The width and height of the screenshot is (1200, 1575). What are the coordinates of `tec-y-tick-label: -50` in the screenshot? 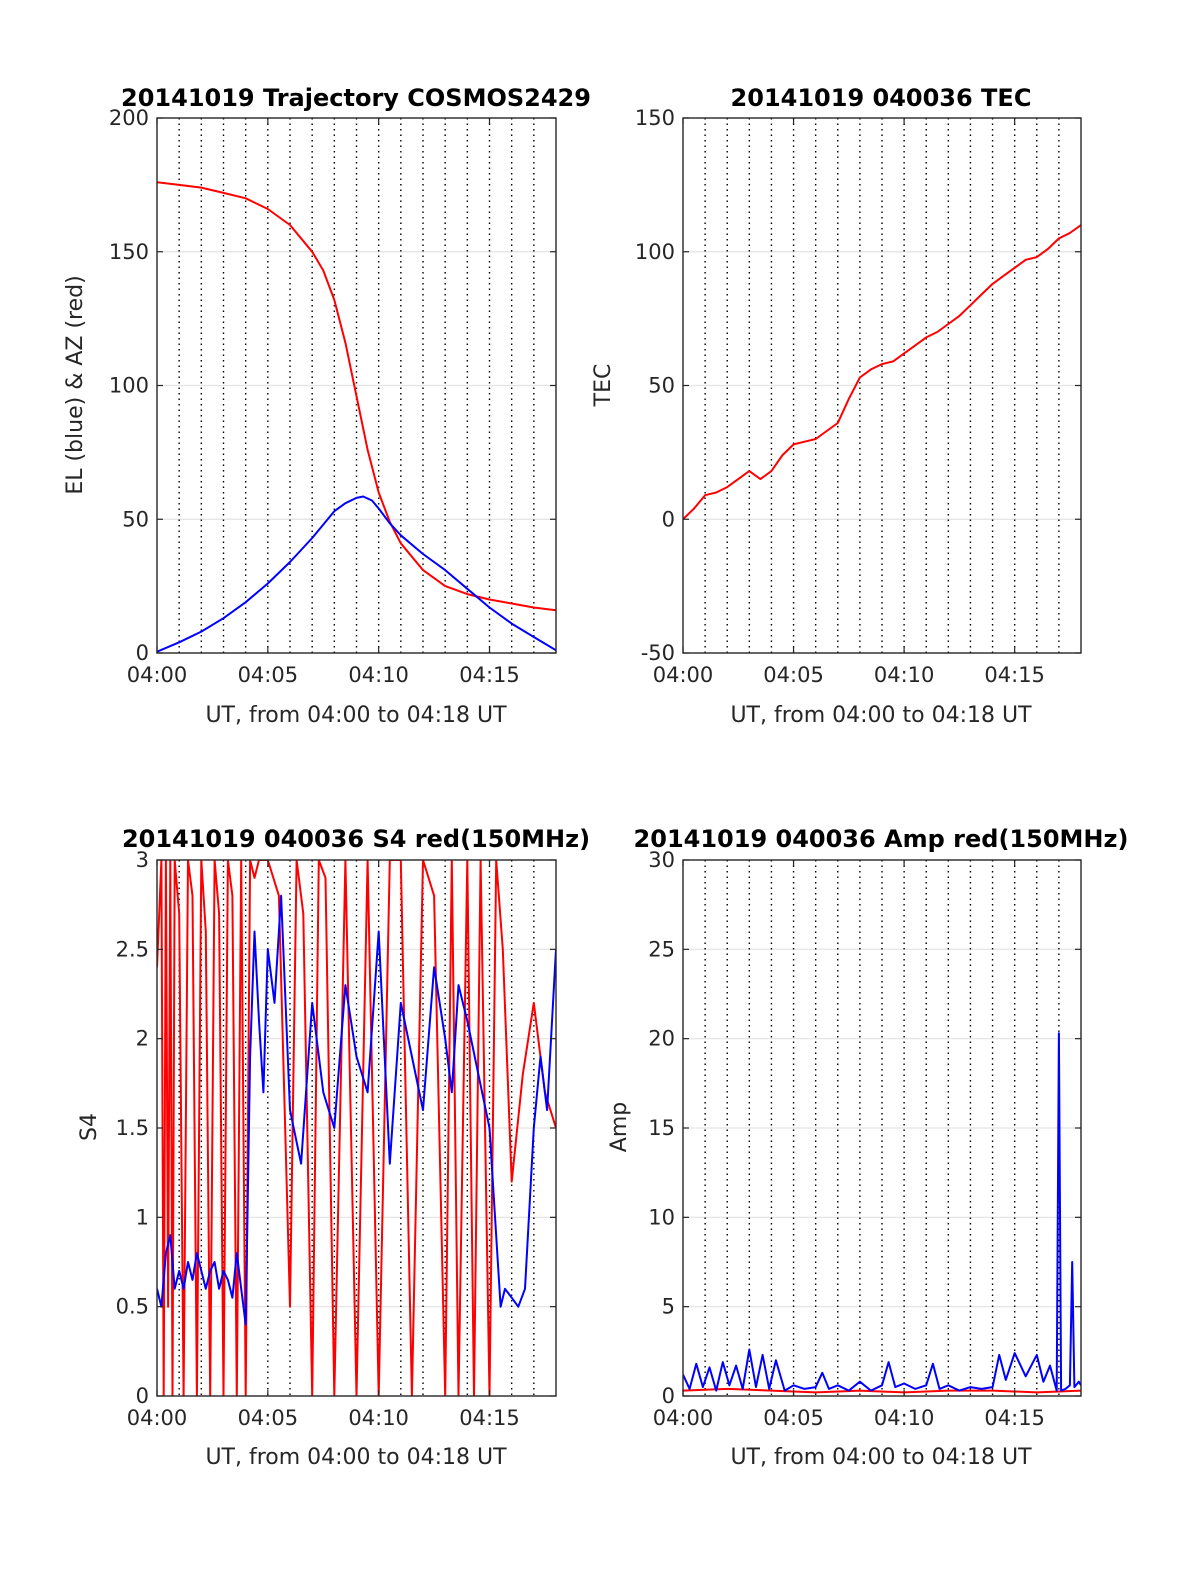 It's located at (658, 653).